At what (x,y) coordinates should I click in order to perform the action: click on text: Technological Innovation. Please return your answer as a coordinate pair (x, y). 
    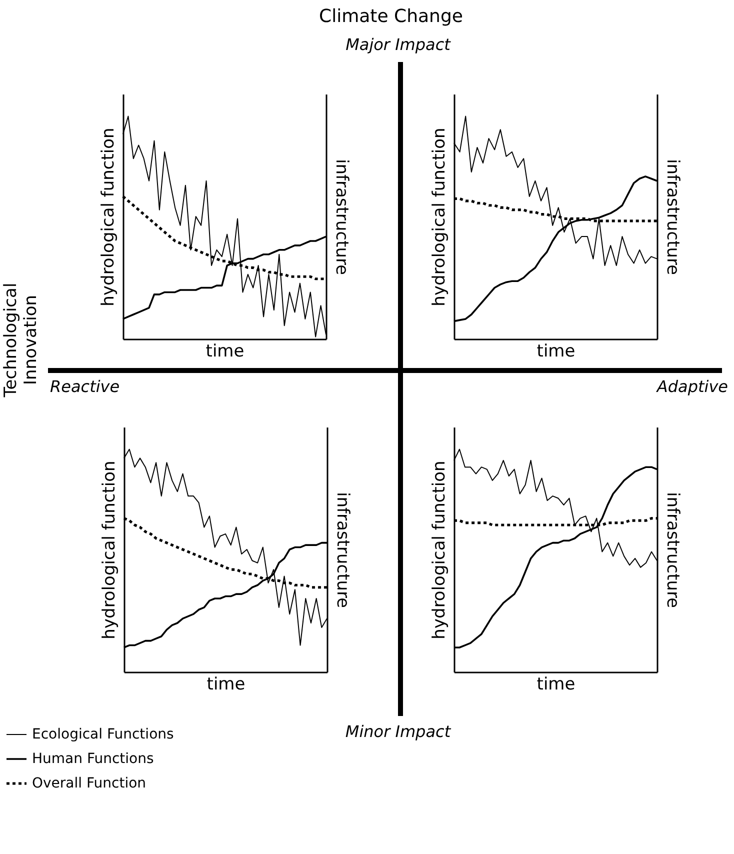
    Looking at the image, I should click on (21, 341).